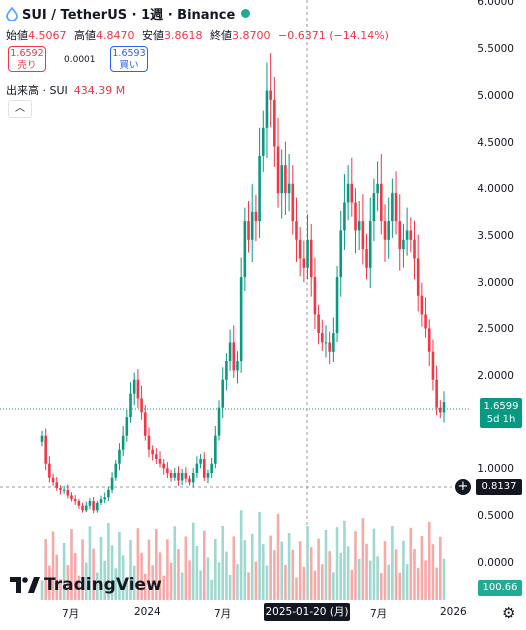 Image resolution: width=526 pixels, height=630 pixels. Describe the element at coordinates (509, 613) in the screenshot. I see `gear-icon: ⚙` at that location.